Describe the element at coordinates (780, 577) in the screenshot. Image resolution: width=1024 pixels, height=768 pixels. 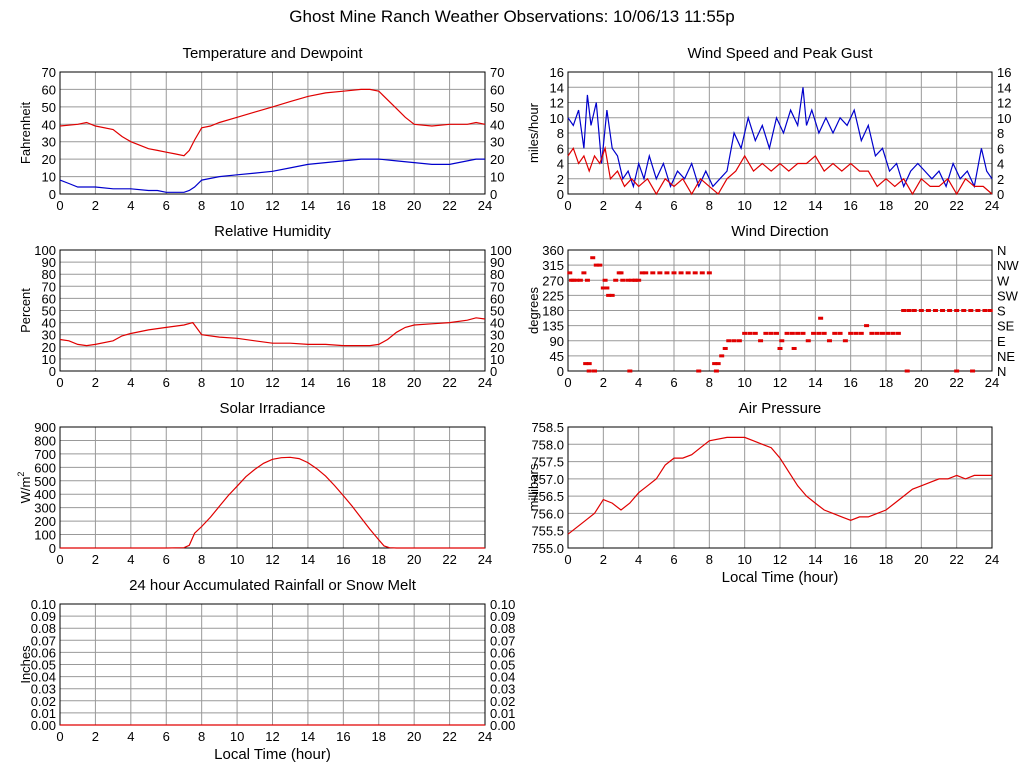
I see `x-axis-label: Local Time (hour)` at that location.